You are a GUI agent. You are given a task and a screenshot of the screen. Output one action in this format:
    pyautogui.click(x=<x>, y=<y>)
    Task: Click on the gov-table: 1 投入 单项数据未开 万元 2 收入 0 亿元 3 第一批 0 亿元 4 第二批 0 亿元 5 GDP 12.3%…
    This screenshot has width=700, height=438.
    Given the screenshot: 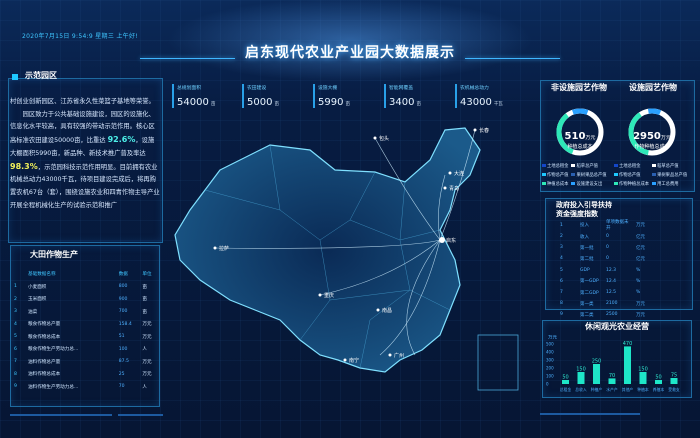 What is the action you would take?
    pyautogui.click(x=608, y=270)
    